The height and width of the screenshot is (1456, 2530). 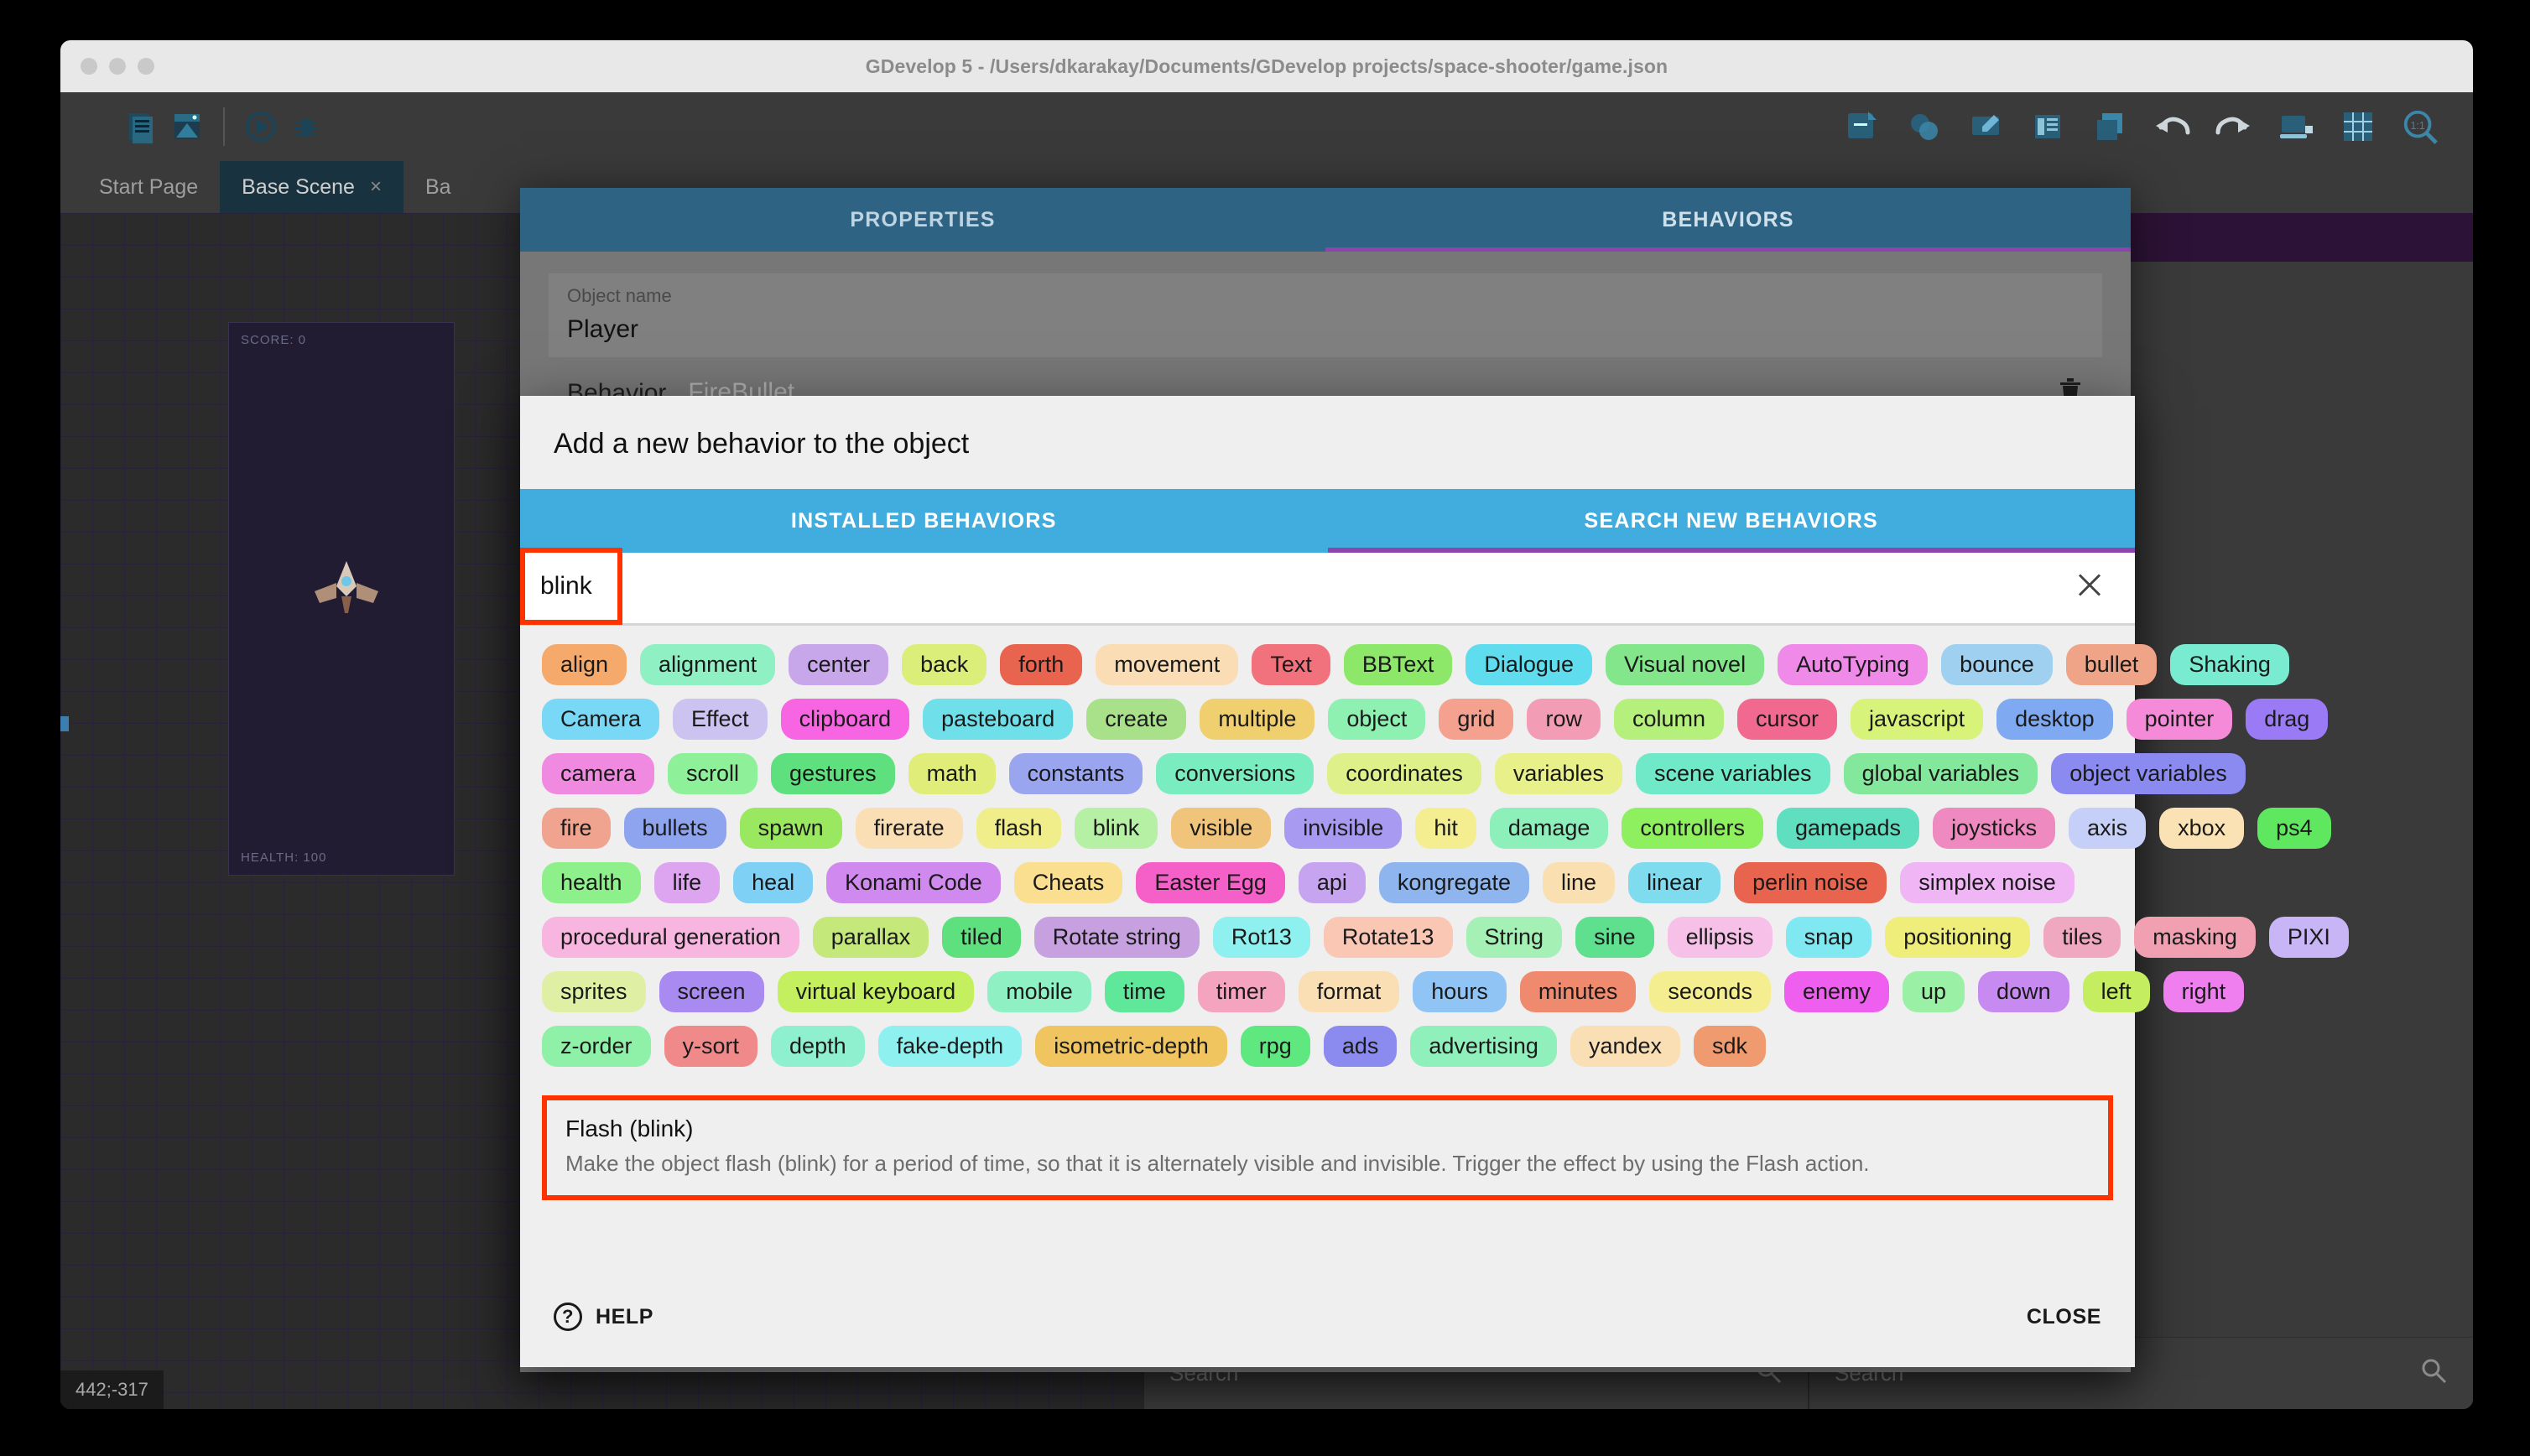 What do you see at coordinates (1558, 774) in the screenshot?
I see `tag-chip: variables` at bounding box center [1558, 774].